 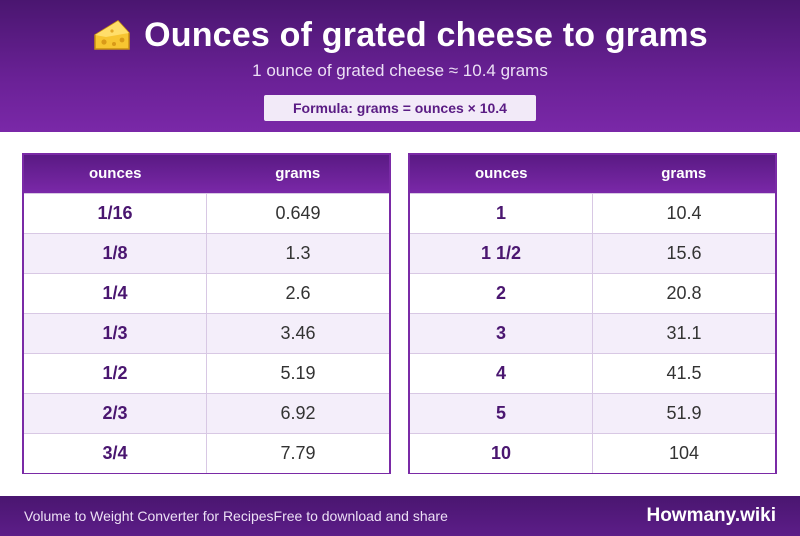 I want to click on table-row: 1/16 0.649, so click(x=206, y=212).